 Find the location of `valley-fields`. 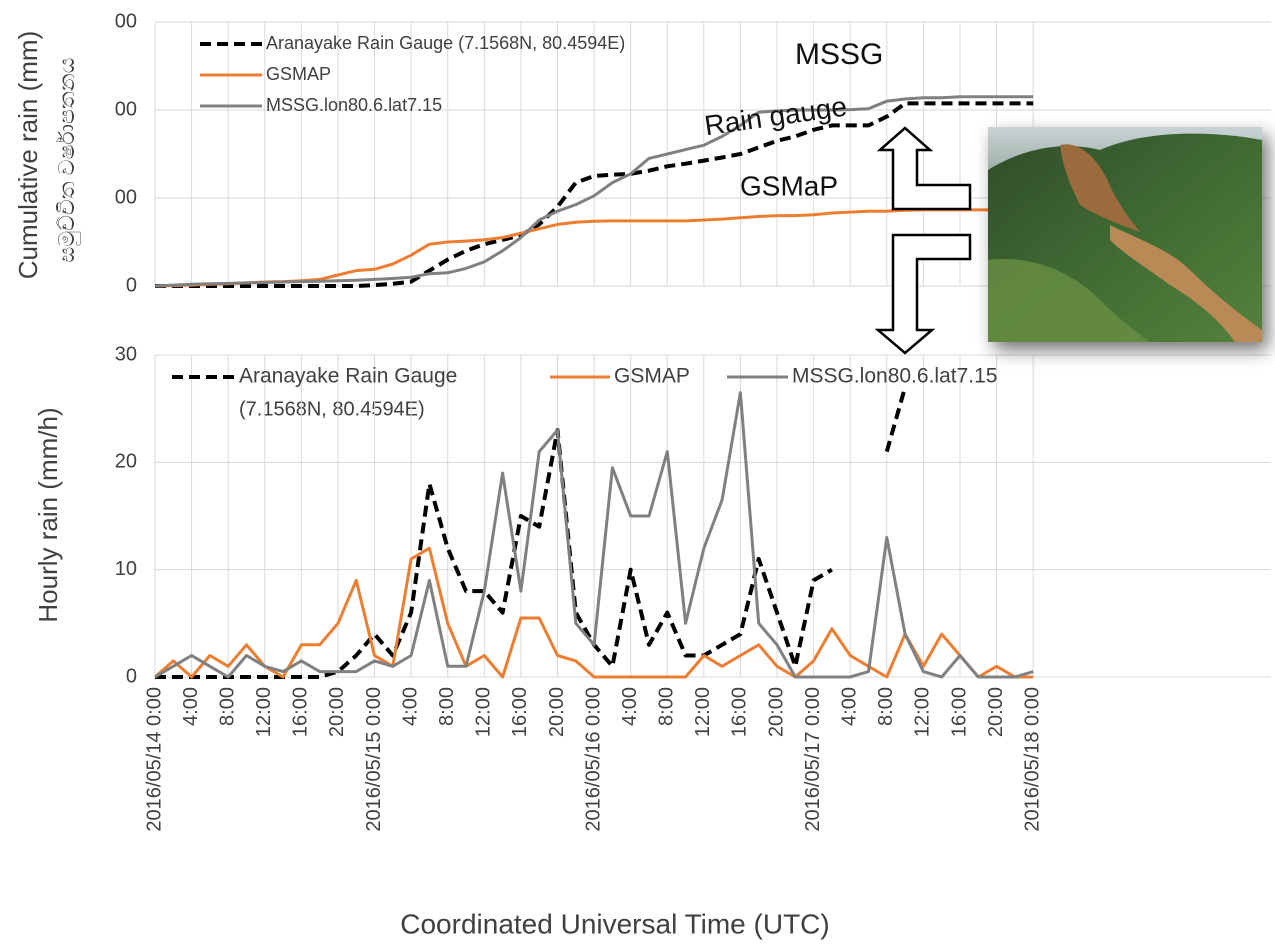

valley-fields is located at coordinates (1069, 300).